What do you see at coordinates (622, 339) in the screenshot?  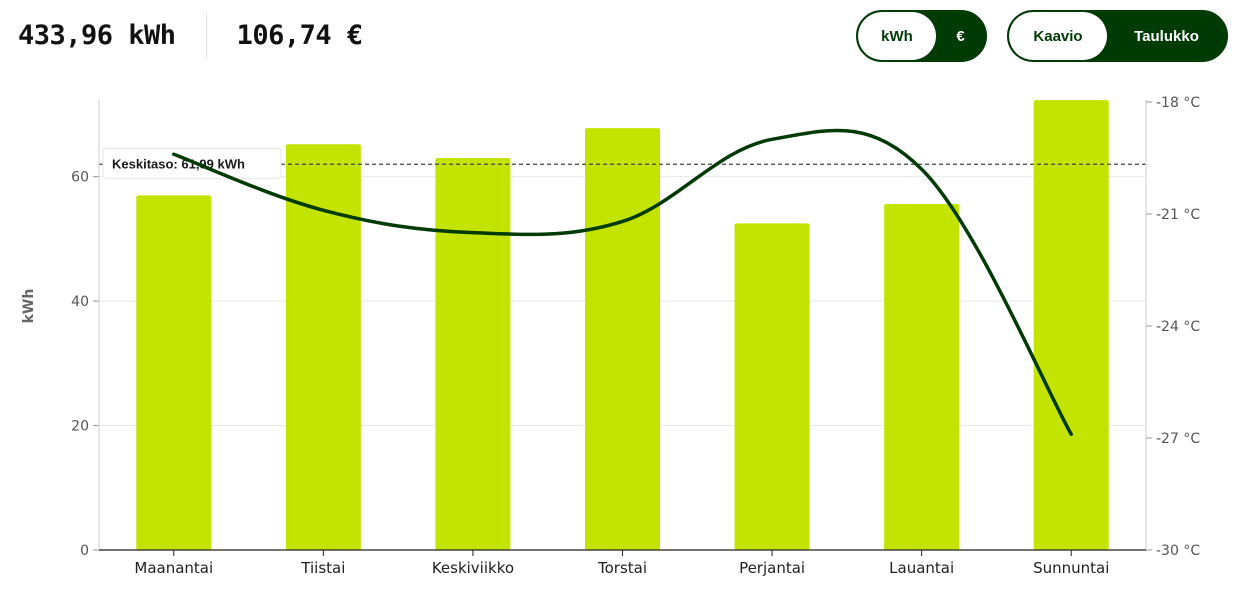 I see `bar-torstai` at bounding box center [622, 339].